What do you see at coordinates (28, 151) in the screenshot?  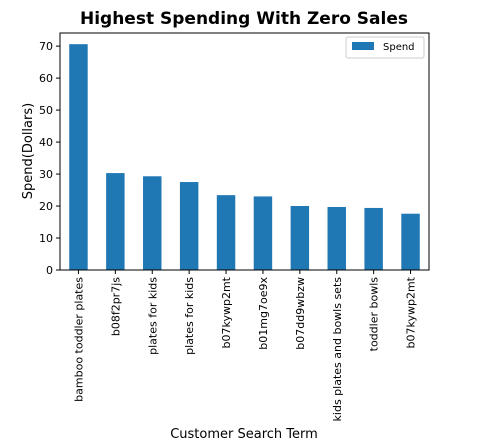 I see `y-axis-label: Spend(Dollars)` at bounding box center [28, 151].